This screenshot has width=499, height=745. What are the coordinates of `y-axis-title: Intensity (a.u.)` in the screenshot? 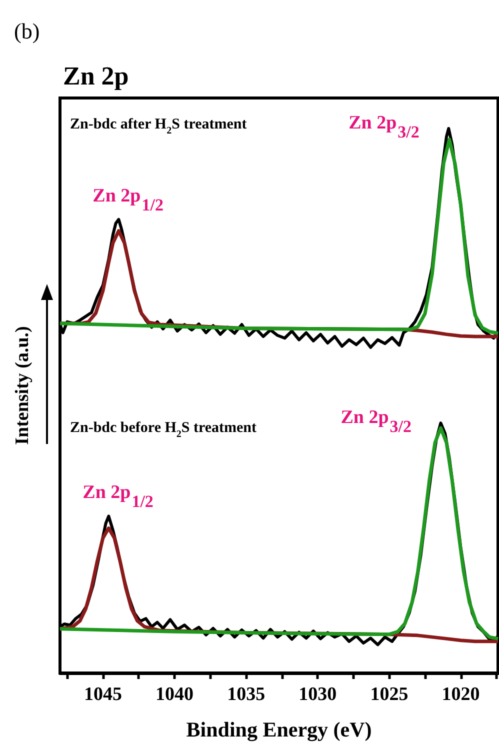 It's located at (22, 385).